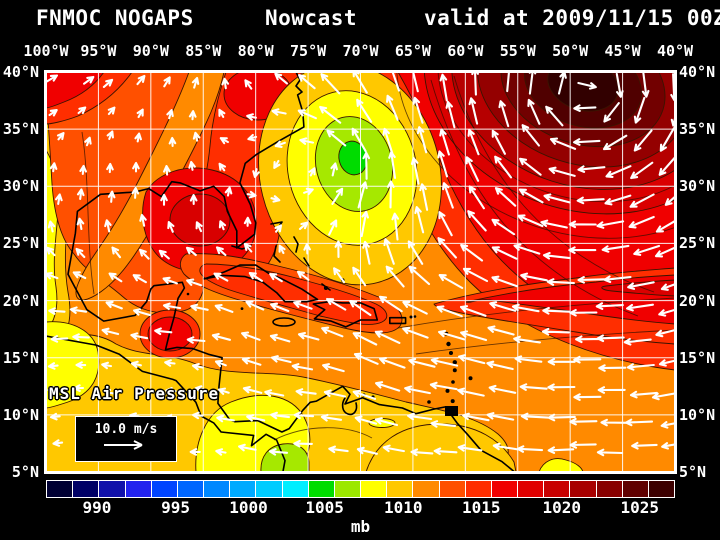 The height and width of the screenshot is (540, 720). Describe the element at coordinates (311, 18) in the screenshot. I see `title-run-type: Nowcast` at that location.